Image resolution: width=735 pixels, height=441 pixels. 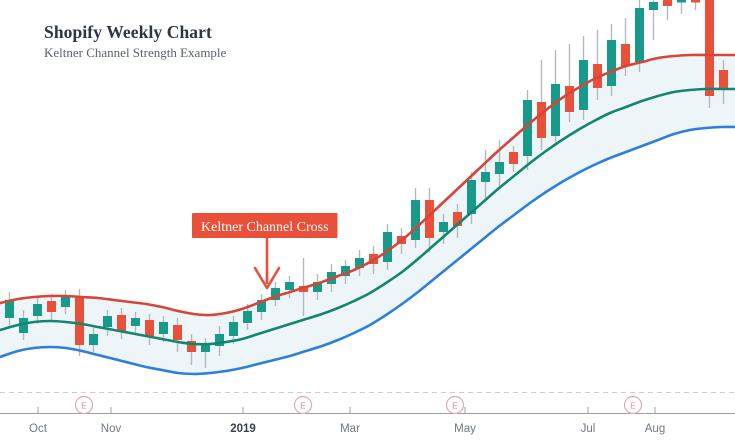 I want to click on x-axis-label: Mar, so click(x=350, y=429).